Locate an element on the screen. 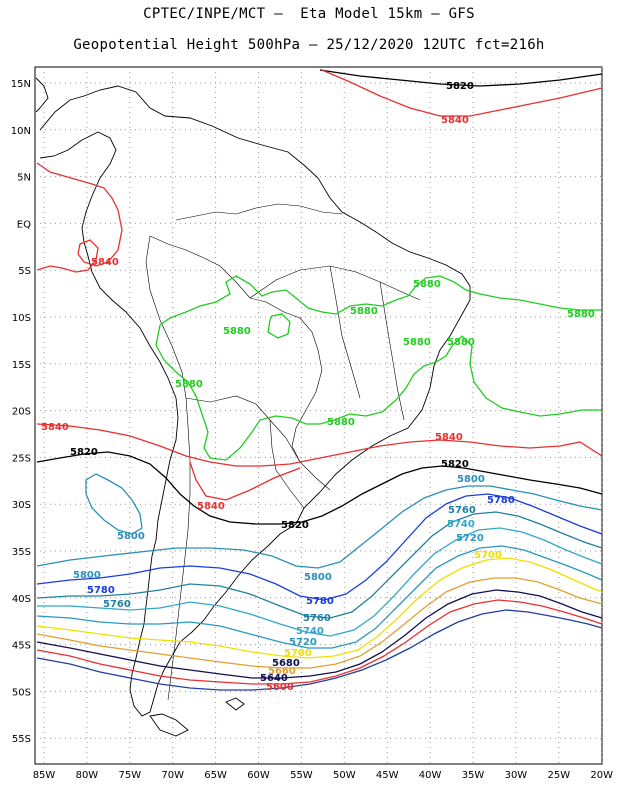 The image size is (618, 800). contour-5820-middle is located at coordinates (319, 488).